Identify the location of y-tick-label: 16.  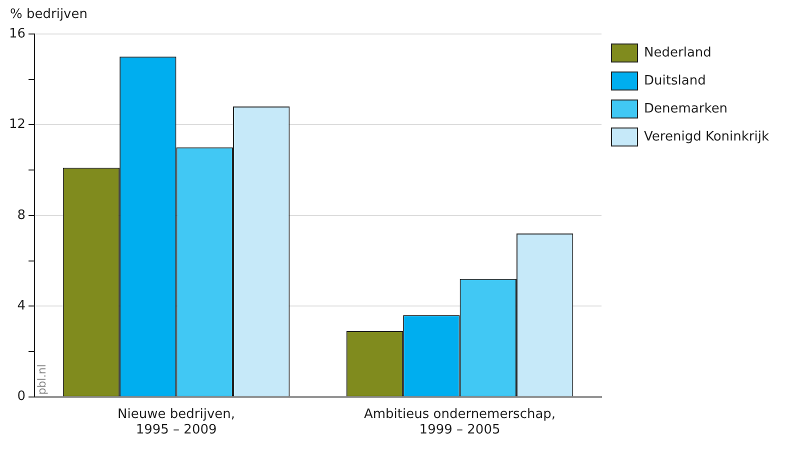
(17, 34).